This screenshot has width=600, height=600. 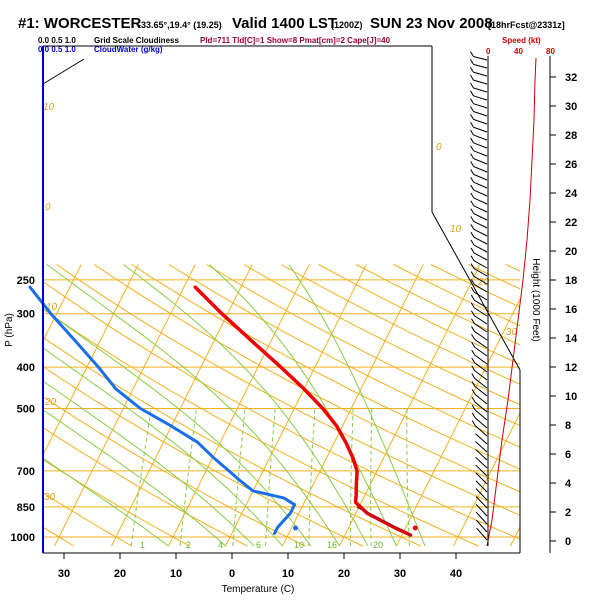 I want to click on wind-speed-profile, so click(x=511, y=302).